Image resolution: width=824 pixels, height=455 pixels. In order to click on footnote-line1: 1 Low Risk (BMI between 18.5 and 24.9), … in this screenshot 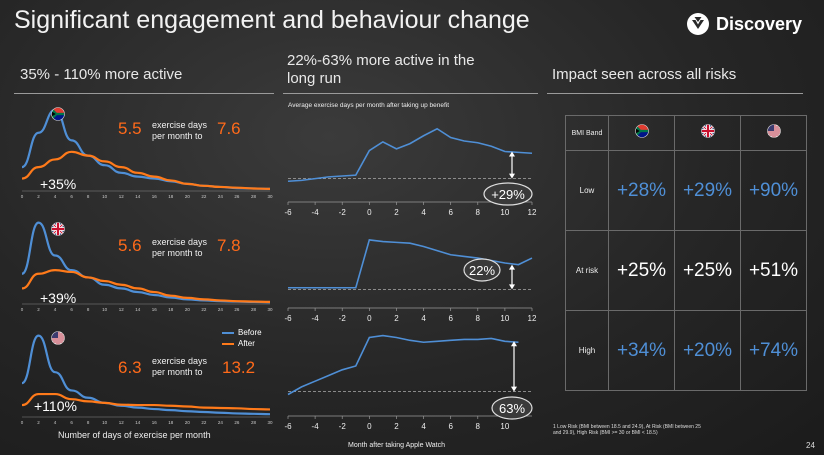, I will do `click(627, 427)`.